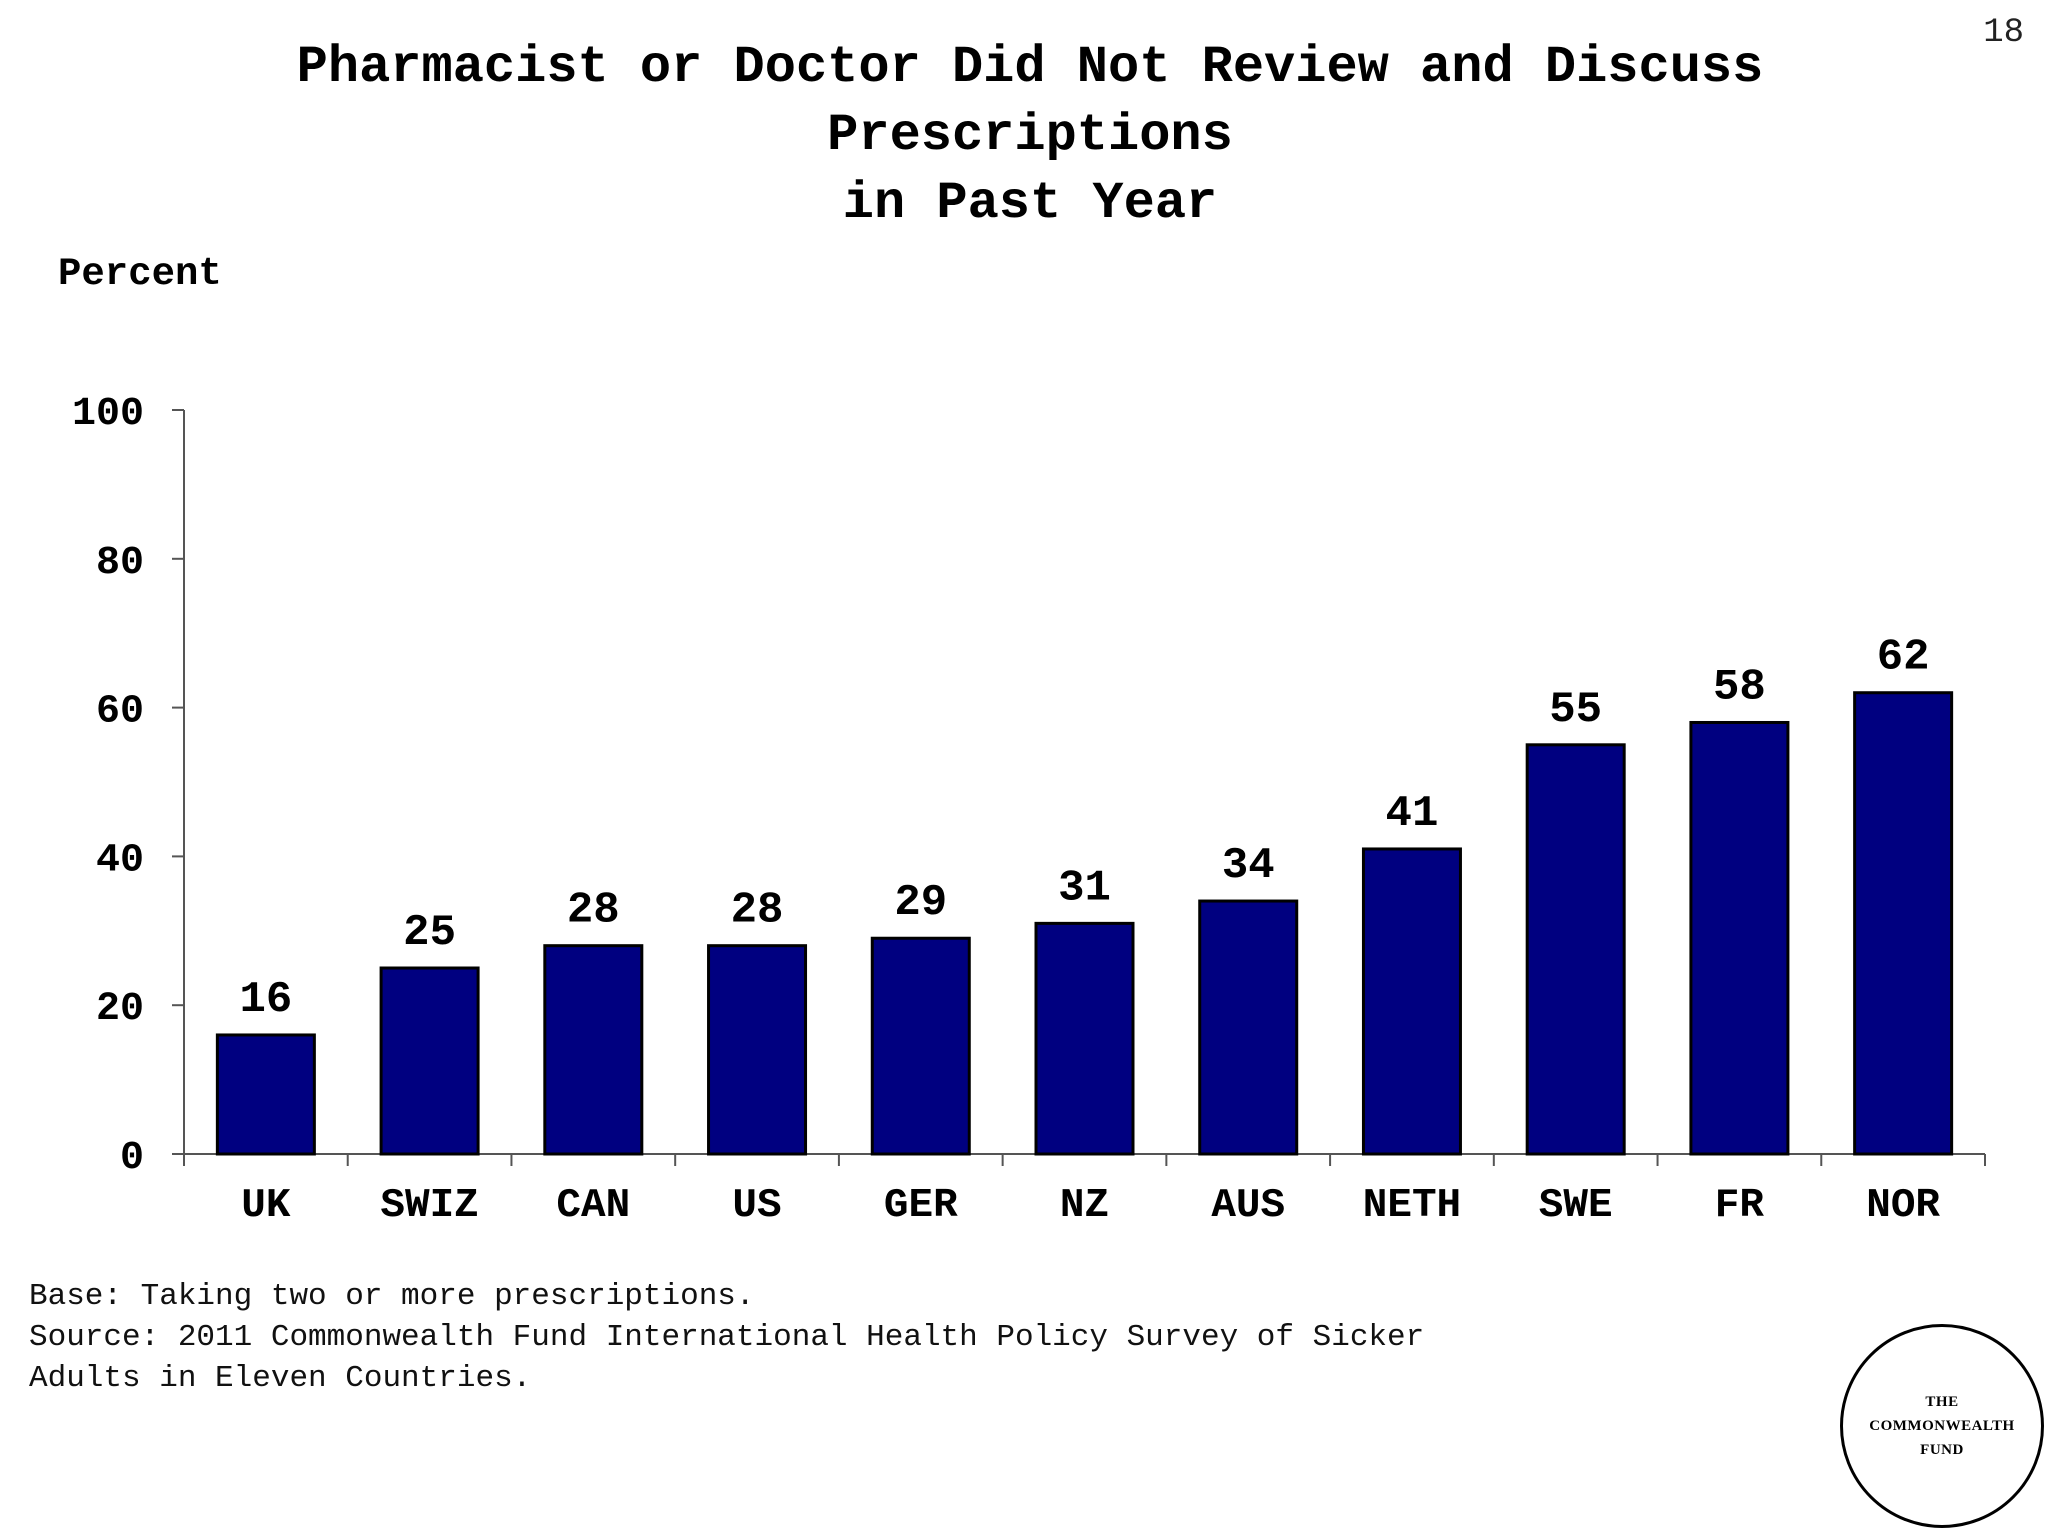  I want to click on chart-title-line: in Past Year, so click(1030, 203).